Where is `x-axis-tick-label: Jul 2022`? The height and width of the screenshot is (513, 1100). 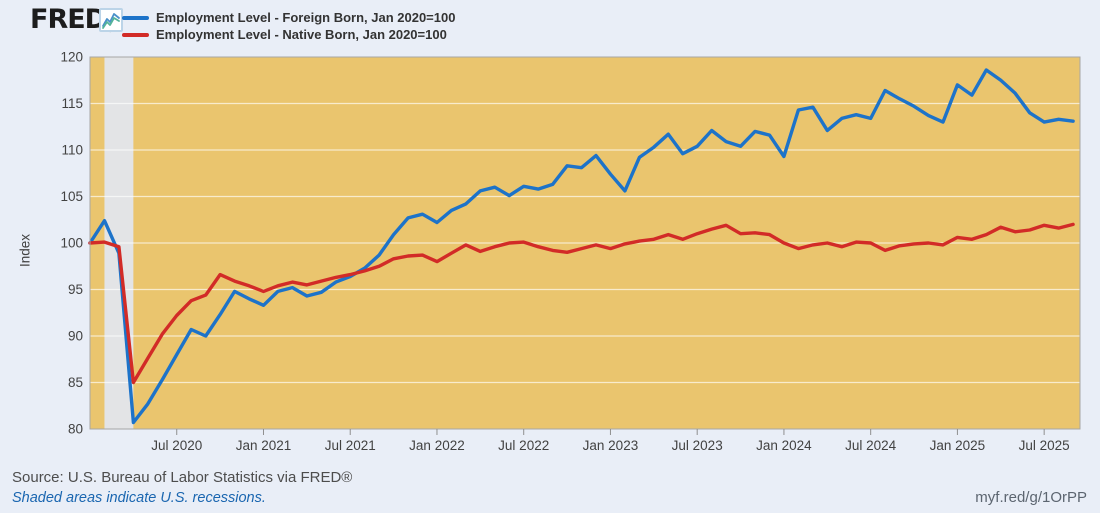 x-axis-tick-label: Jul 2022 is located at coordinates (523, 445).